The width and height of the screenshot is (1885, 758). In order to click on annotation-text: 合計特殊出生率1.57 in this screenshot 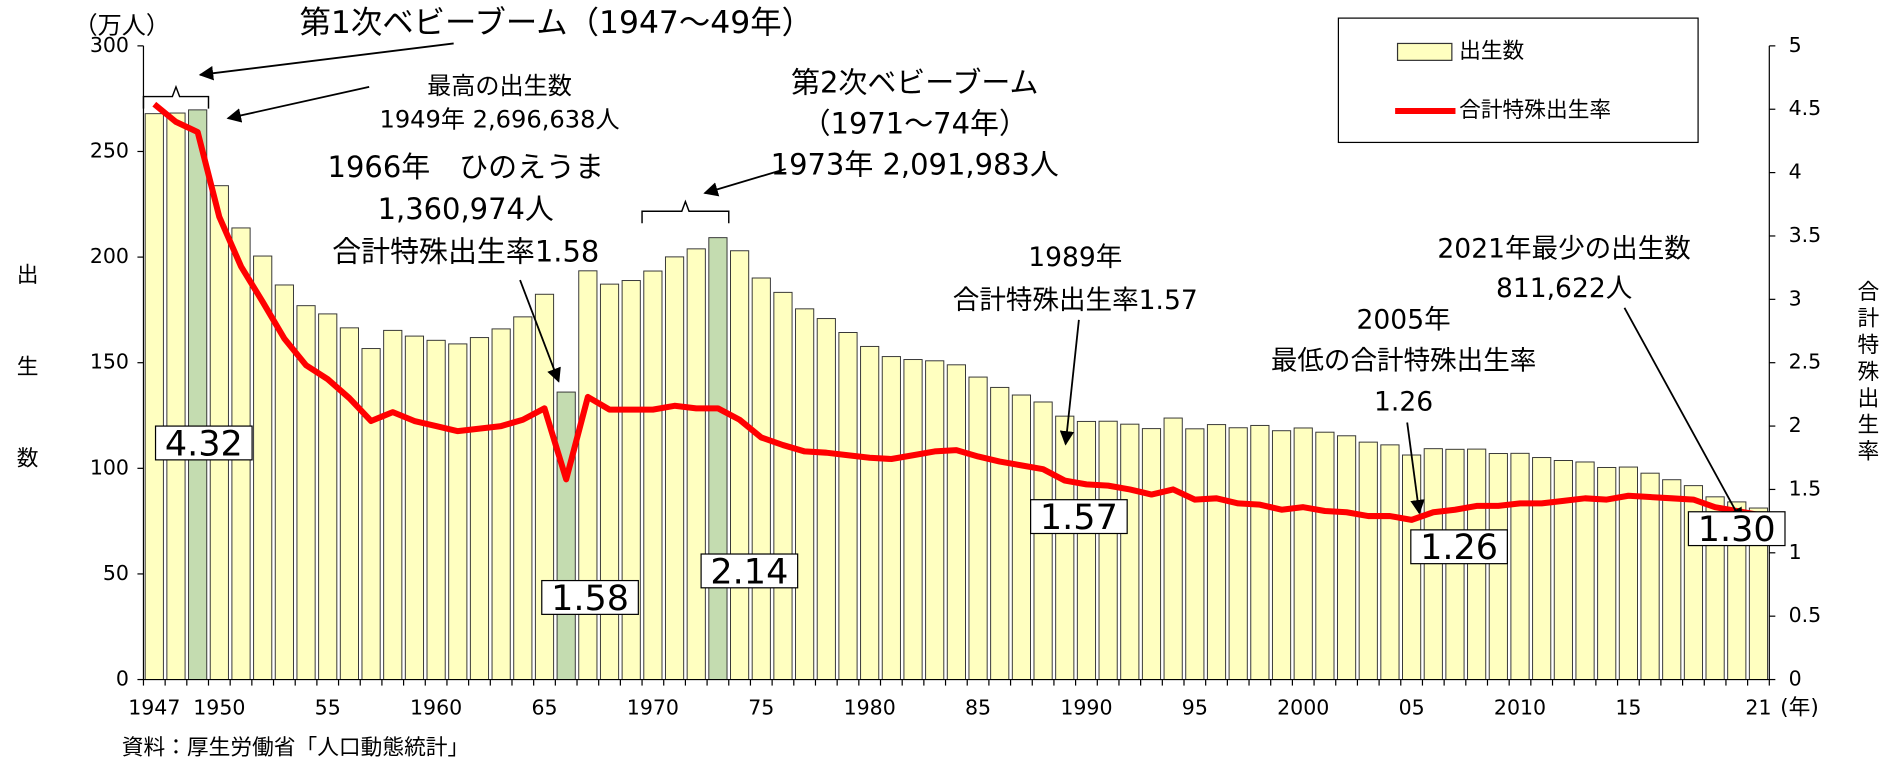, I will do `click(1075, 300)`.